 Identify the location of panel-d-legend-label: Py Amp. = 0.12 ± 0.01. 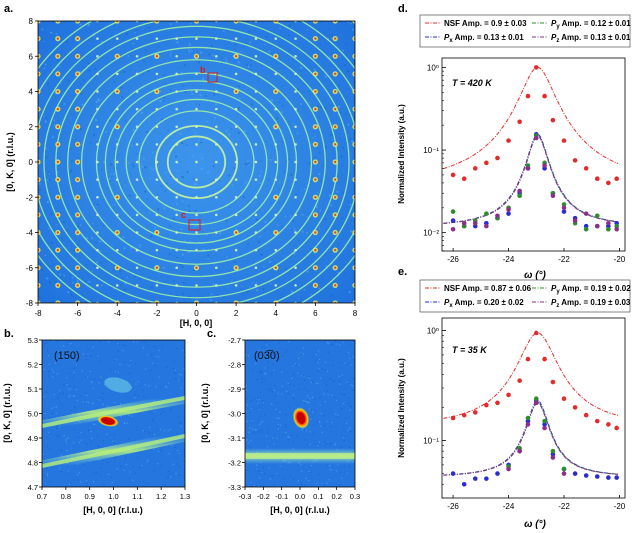
(591, 24).